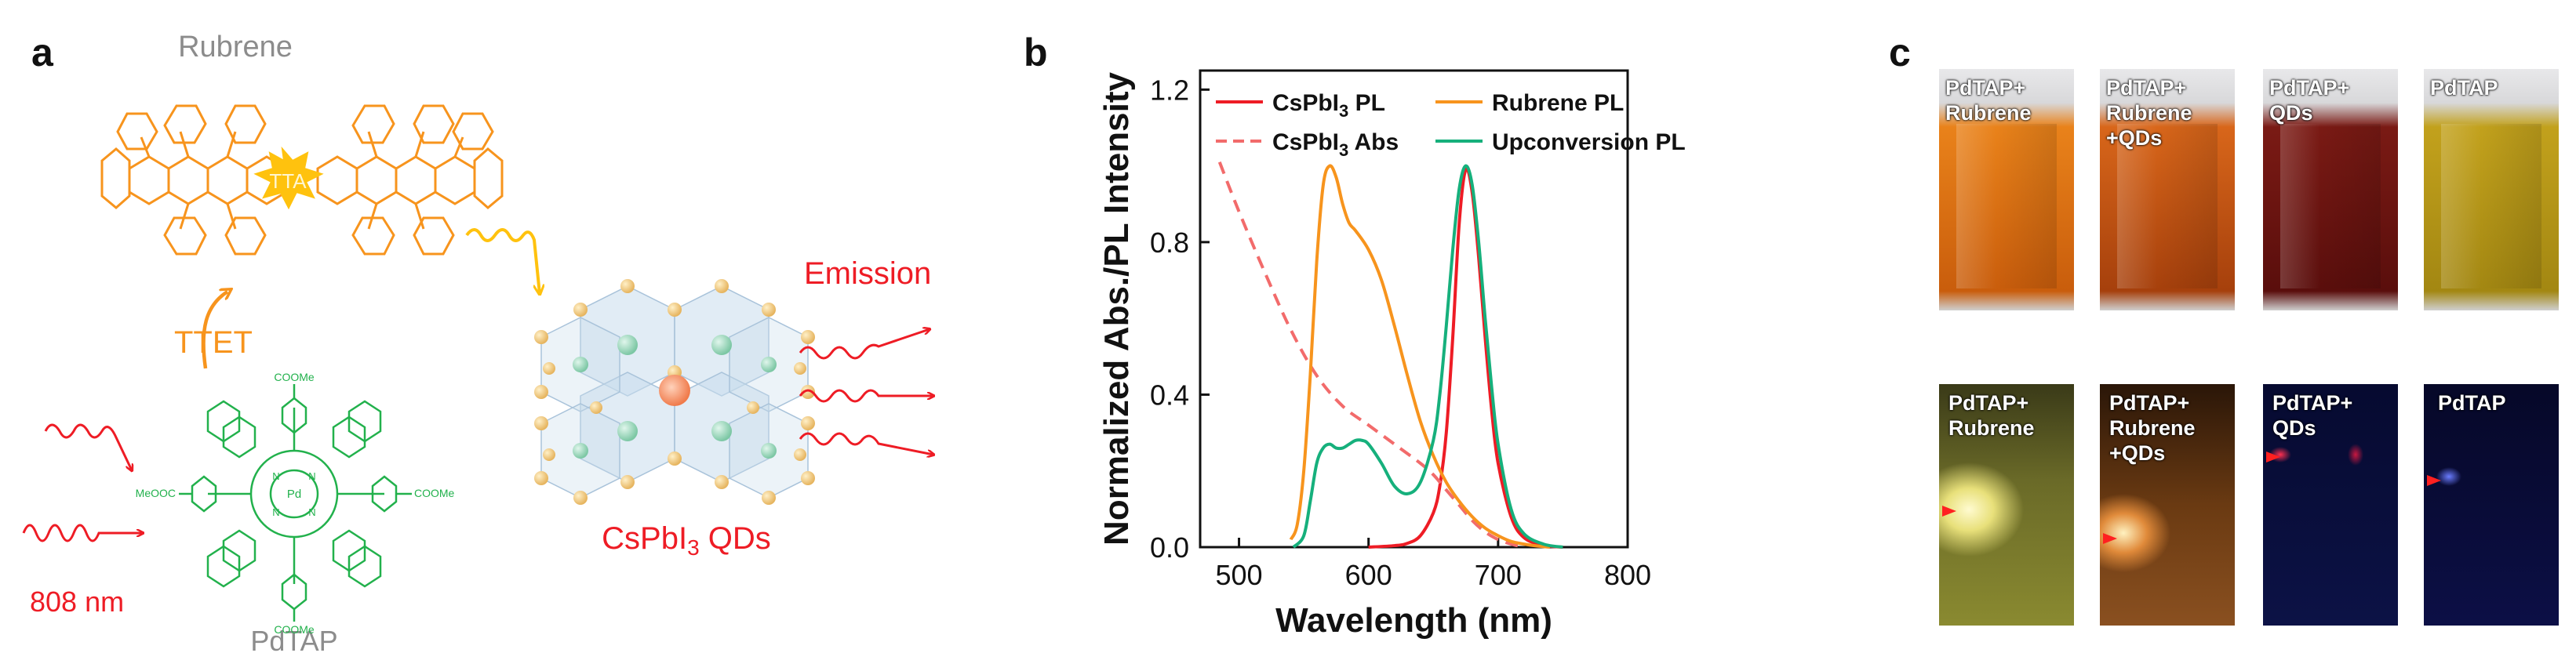 The image size is (2576, 671). What do you see at coordinates (294, 377) in the screenshot?
I see `coome-top-label: COOMe` at bounding box center [294, 377].